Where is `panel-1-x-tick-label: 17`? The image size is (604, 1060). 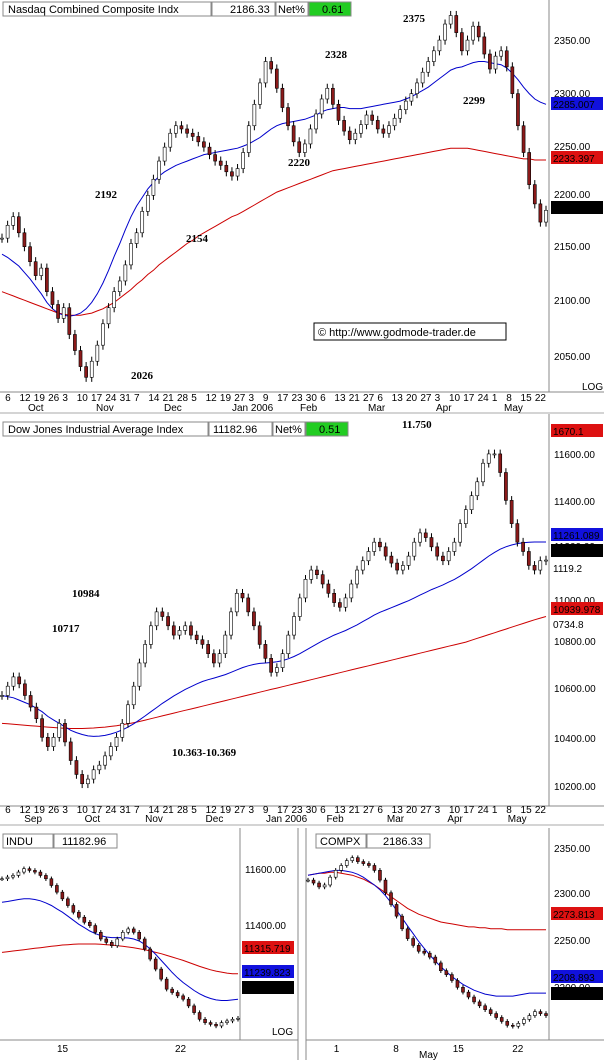
panel-1-x-tick-label: 17 is located at coordinates (283, 810).